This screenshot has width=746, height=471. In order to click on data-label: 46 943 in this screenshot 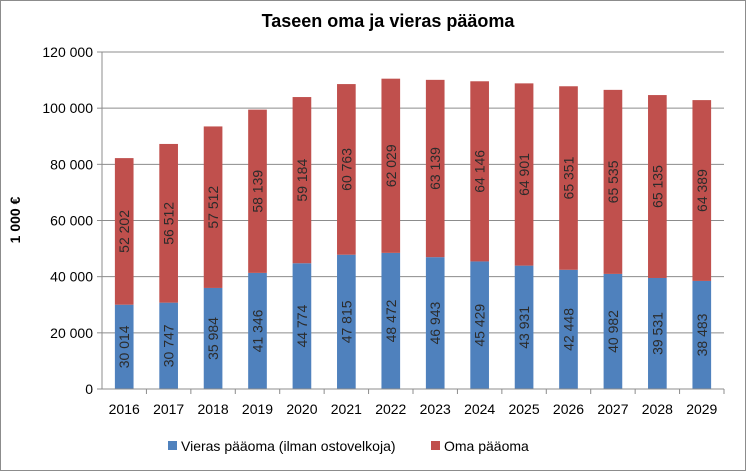, I will do `click(435, 322)`.